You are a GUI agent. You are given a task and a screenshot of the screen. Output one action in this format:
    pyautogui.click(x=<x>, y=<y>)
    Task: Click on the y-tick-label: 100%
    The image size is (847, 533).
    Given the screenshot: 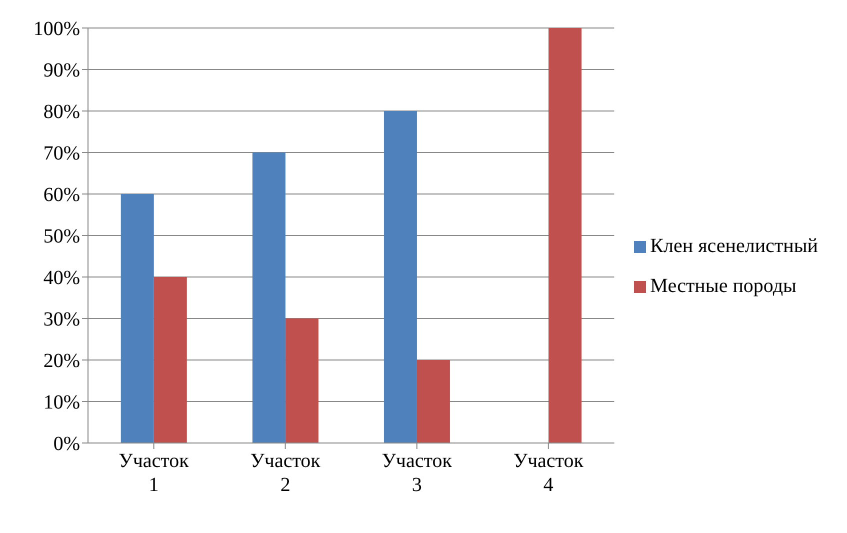 What is the action you would take?
    pyautogui.click(x=56, y=29)
    